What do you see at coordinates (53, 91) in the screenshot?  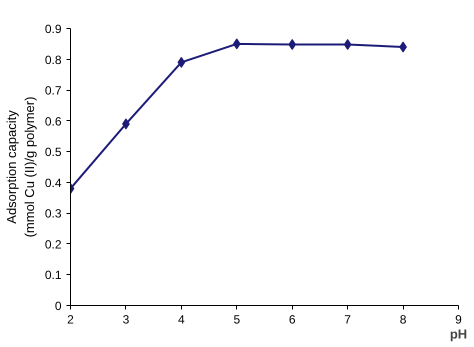 I see `y-tick-label: 0.7` at bounding box center [53, 91].